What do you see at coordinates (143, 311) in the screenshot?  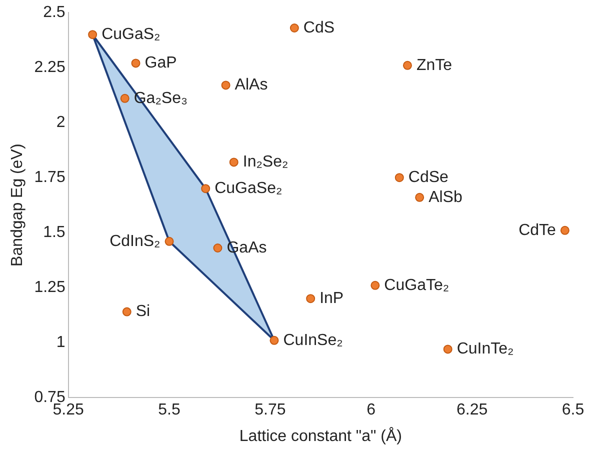 I see `annotation: Si` at bounding box center [143, 311].